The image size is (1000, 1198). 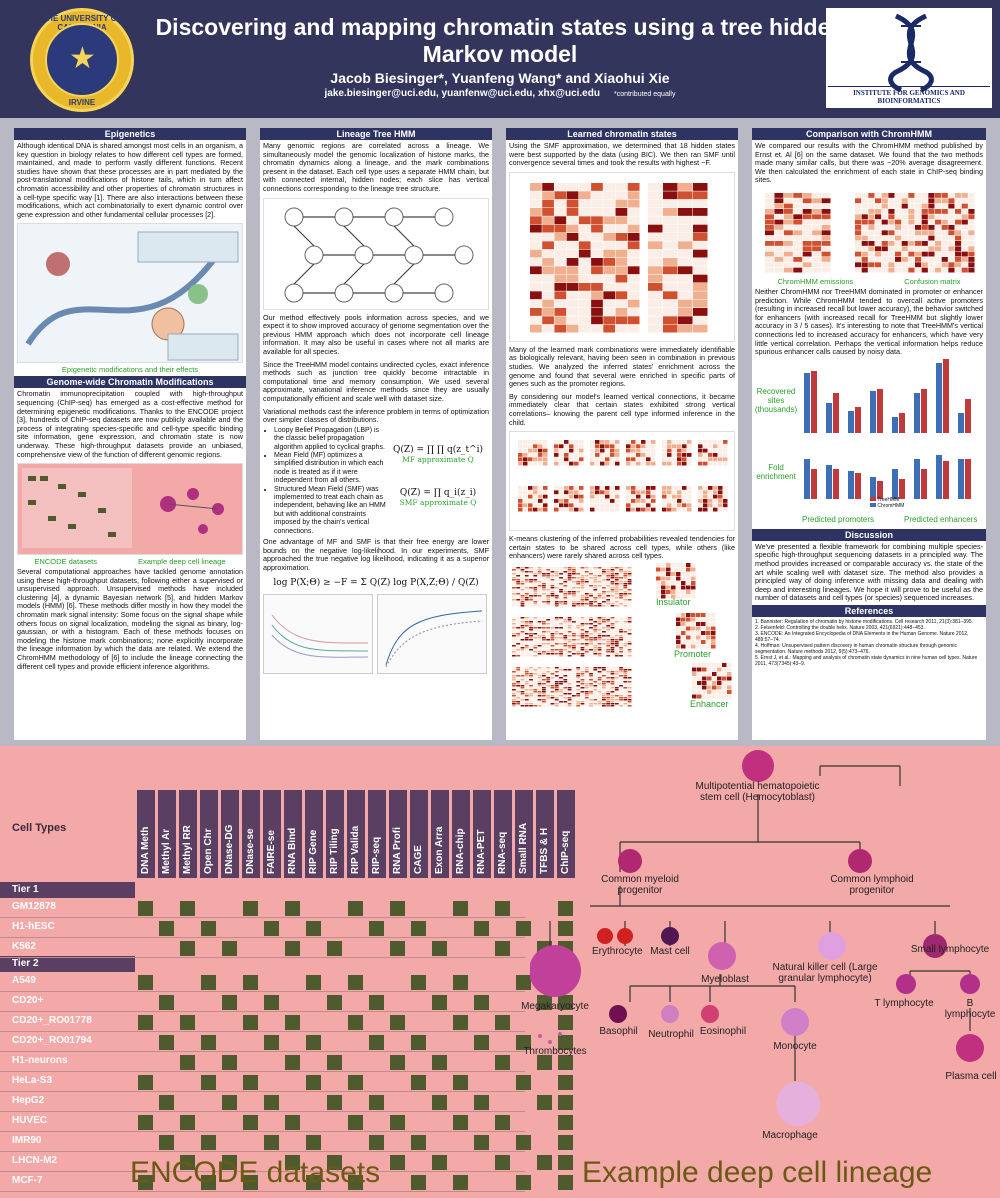 What do you see at coordinates (670, 951) in the screenshot?
I see `lineage-mast: Mast cell` at bounding box center [670, 951].